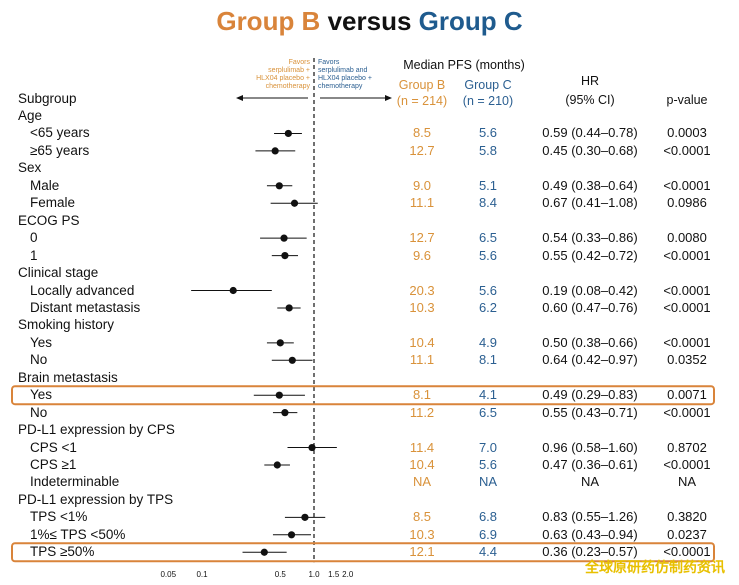  Describe the element at coordinates (85, 307) in the screenshot. I see `subgroup-label: Distant metastasis` at that location.